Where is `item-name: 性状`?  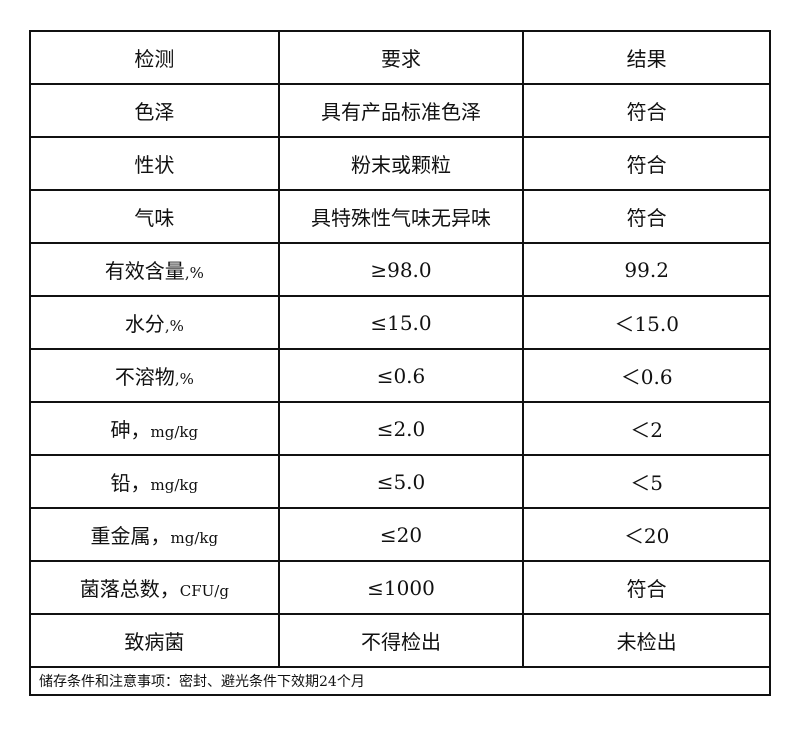 item-name: 性状 is located at coordinates (154, 165).